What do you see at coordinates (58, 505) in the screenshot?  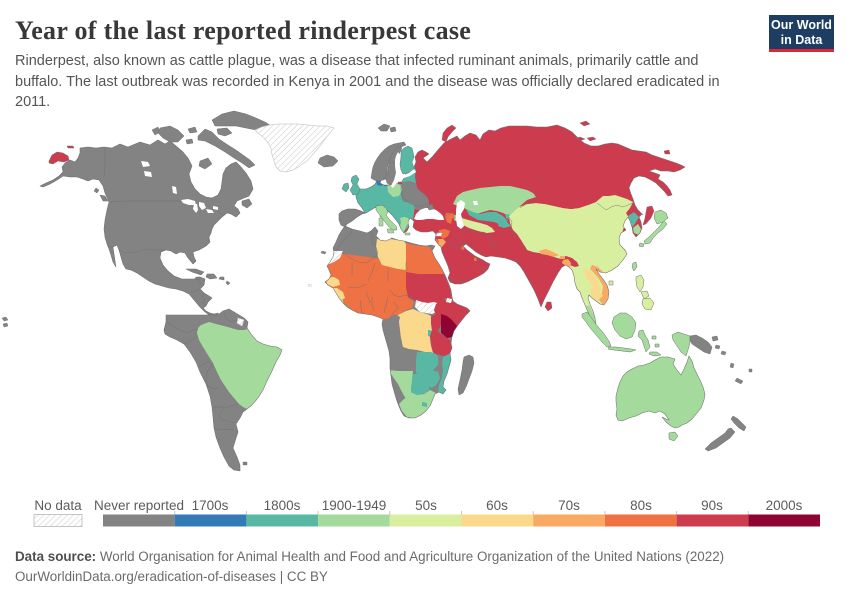 I see `svg-text: No data` at bounding box center [58, 505].